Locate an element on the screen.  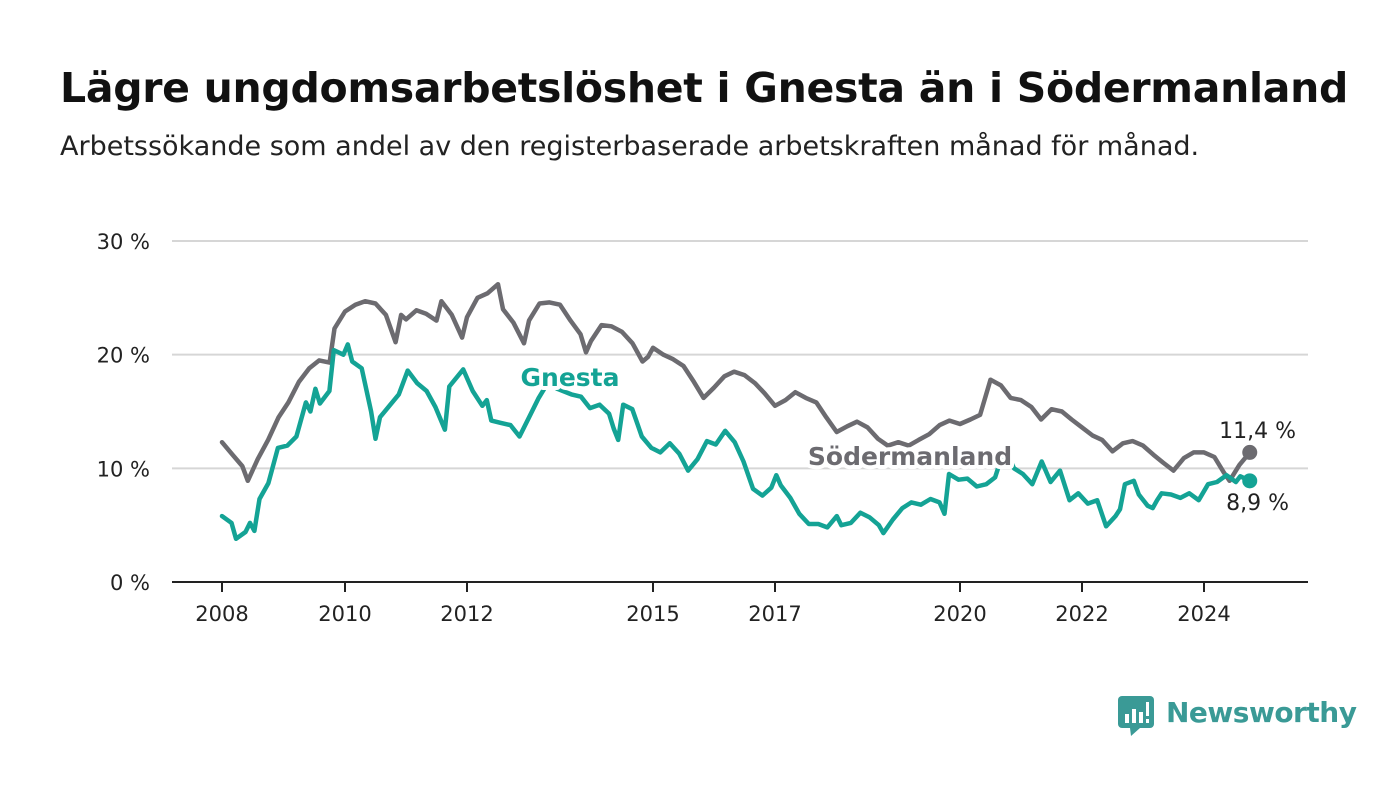
x-tick-label: 2024 is located at coordinates (1203, 614).